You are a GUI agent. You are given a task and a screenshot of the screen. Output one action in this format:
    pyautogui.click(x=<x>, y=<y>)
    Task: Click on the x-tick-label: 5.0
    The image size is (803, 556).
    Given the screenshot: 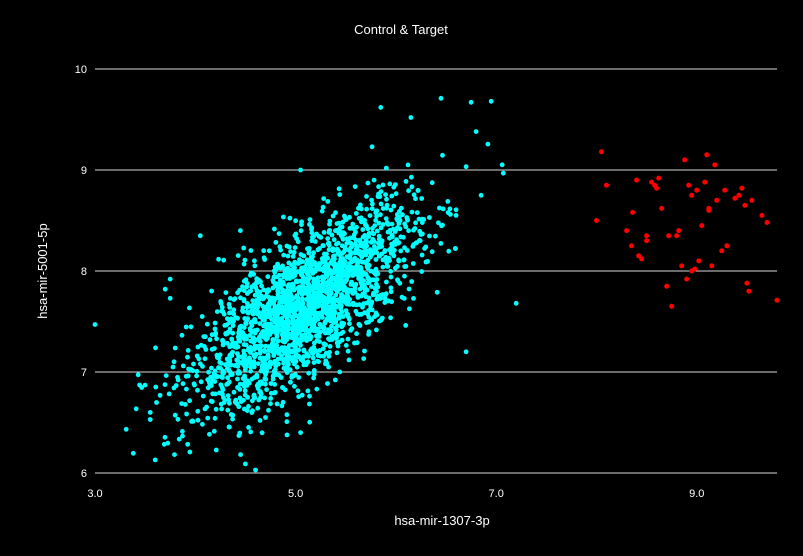 What is the action you would take?
    pyautogui.click(x=295, y=494)
    